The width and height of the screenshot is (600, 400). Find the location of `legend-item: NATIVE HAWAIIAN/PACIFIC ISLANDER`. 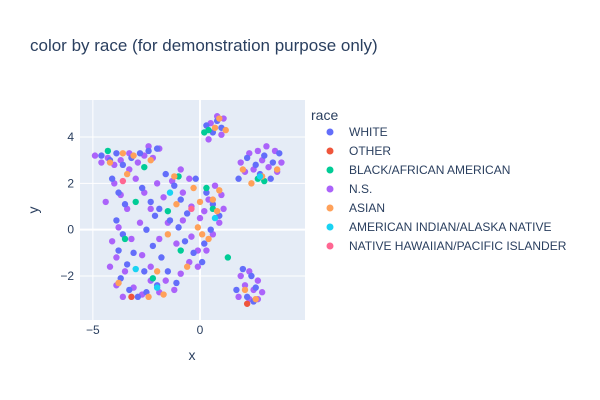

legend-item: NATIVE HAWAIIAN/PACIFIC ISLANDER is located at coordinates (446, 246).